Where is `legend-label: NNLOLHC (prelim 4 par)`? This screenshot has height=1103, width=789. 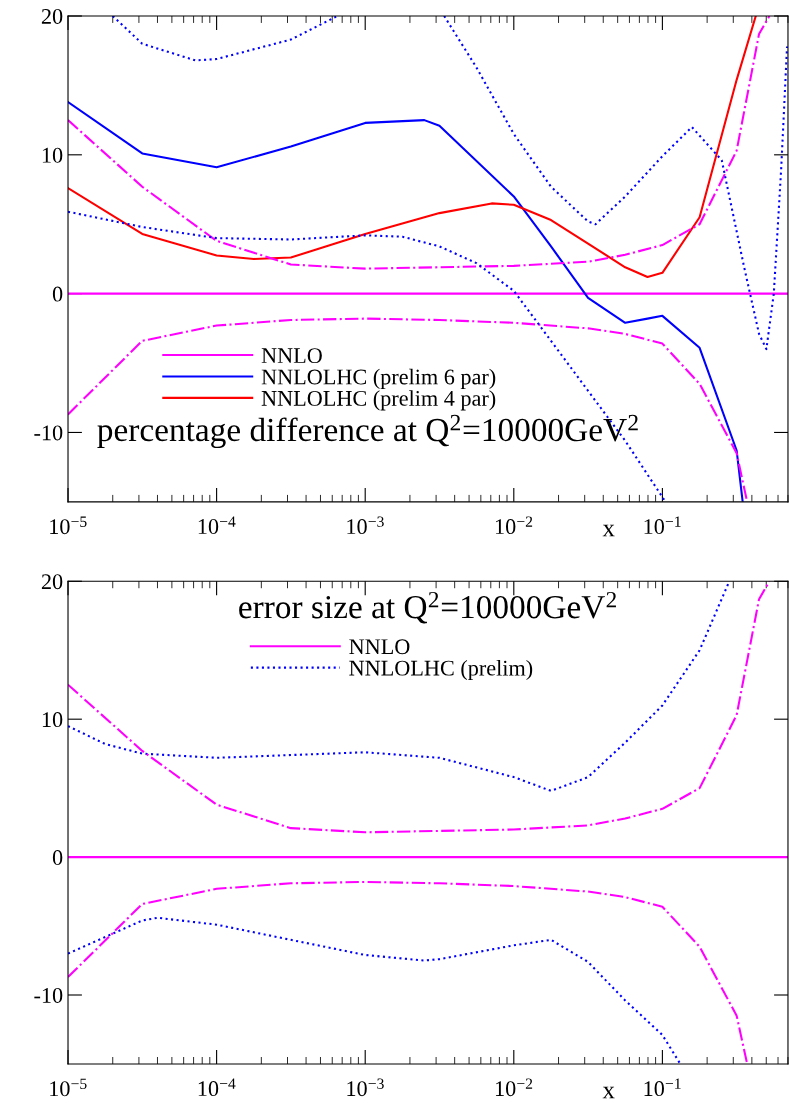 legend-label: NNLOLHC (prelim 4 par) is located at coordinates (378, 400).